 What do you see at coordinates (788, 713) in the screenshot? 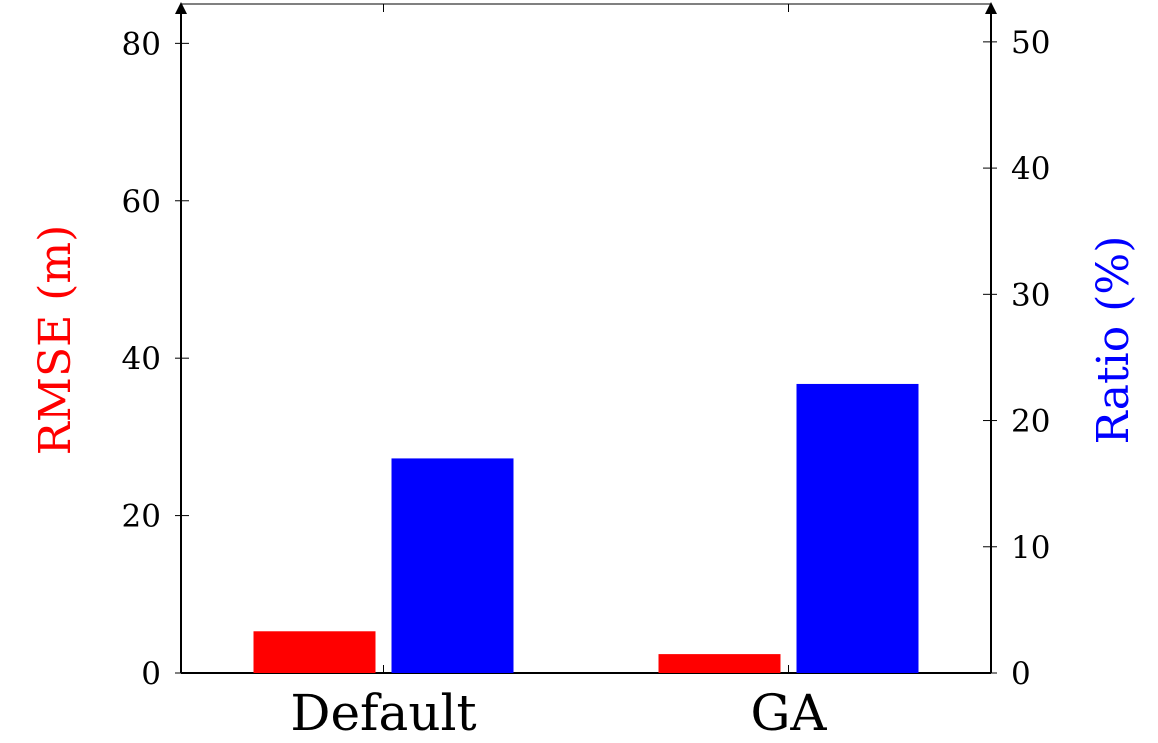
I see `x-tick-label: GA` at bounding box center [788, 713].